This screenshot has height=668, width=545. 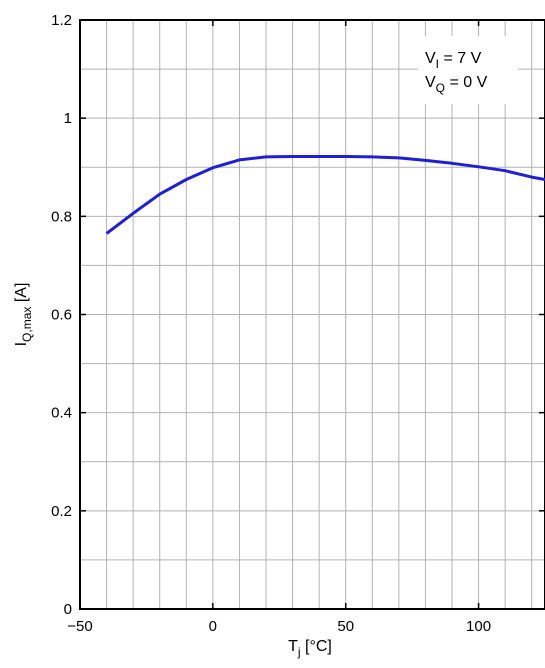 What do you see at coordinates (453, 60) in the screenshot?
I see `annotation-text: VI = 7 V` at bounding box center [453, 60].